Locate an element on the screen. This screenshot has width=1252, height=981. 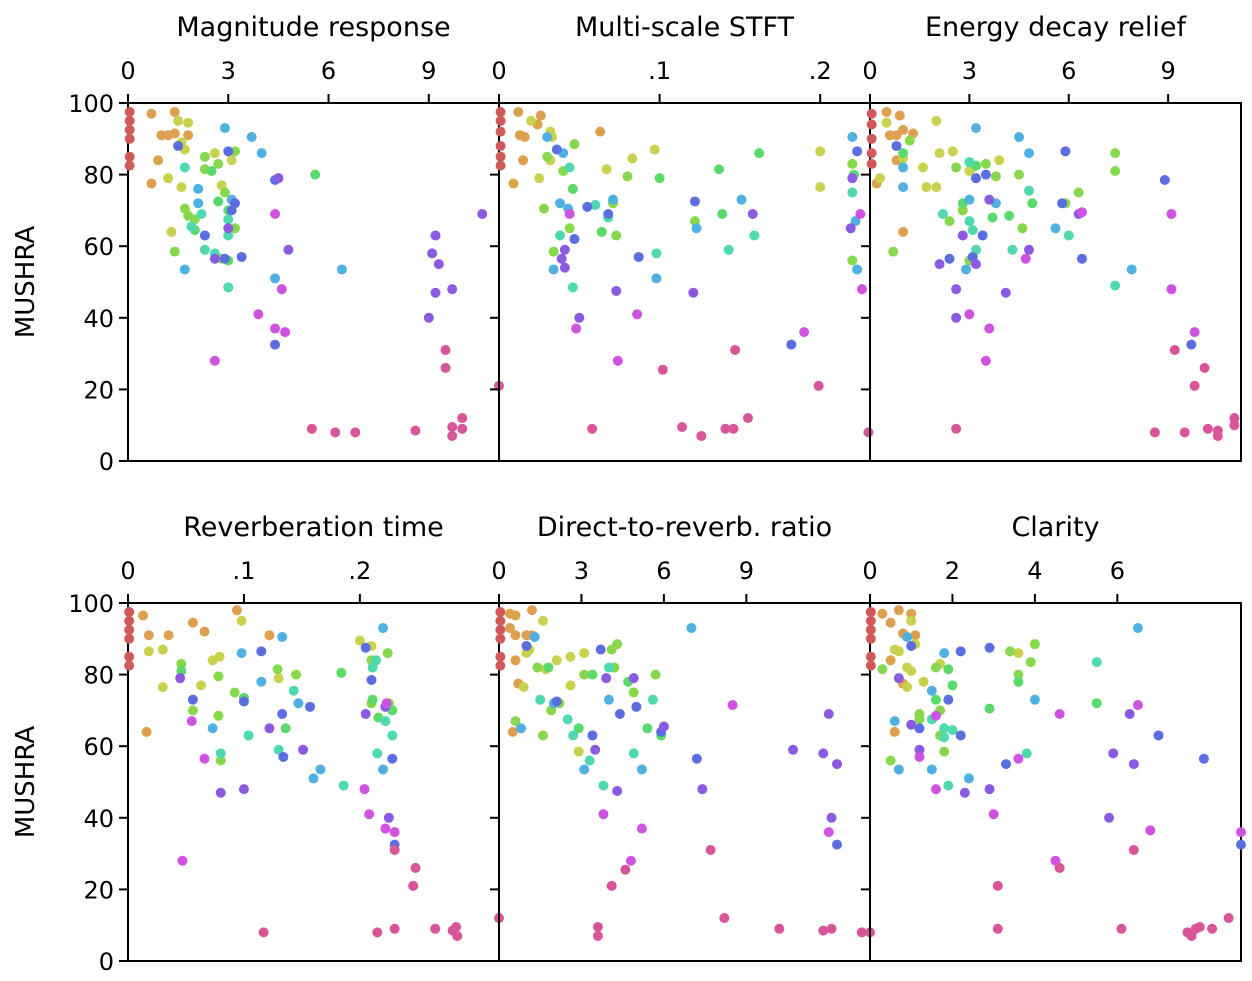
panel-energy-decay-relief: Energy decay relief 0 3 6 9 is located at coordinates (1051, 237).